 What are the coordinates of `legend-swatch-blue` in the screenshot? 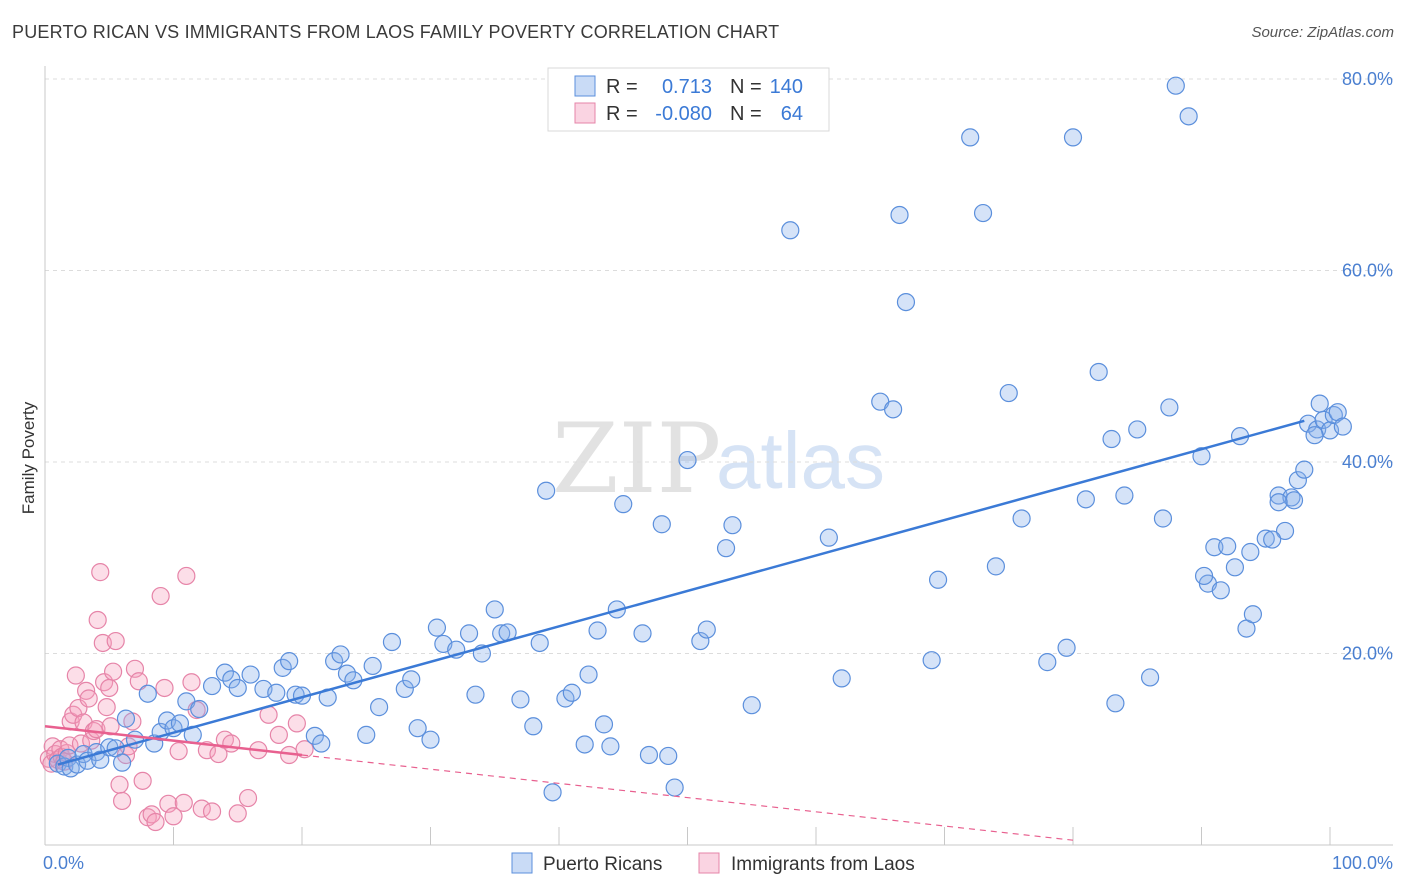 It's located at (585, 86).